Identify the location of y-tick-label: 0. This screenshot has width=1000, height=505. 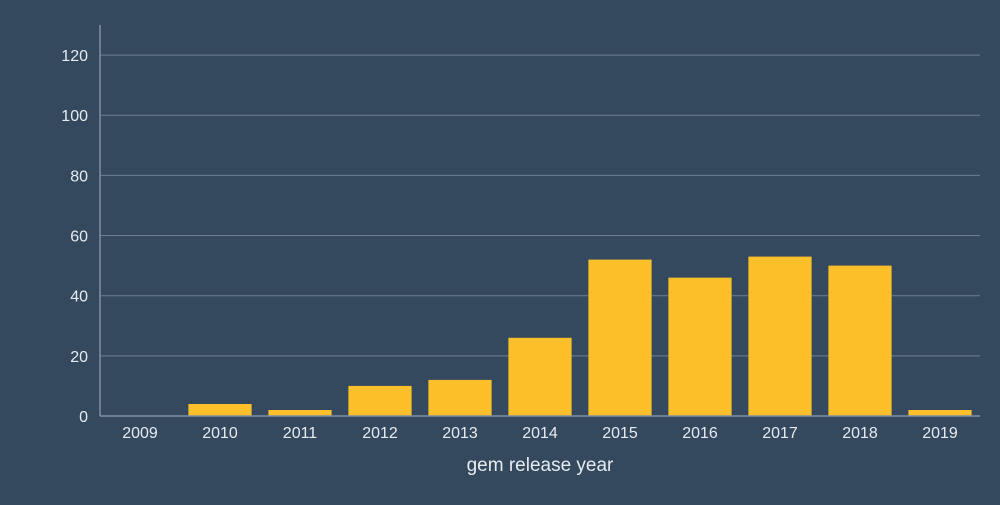
(83, 417).